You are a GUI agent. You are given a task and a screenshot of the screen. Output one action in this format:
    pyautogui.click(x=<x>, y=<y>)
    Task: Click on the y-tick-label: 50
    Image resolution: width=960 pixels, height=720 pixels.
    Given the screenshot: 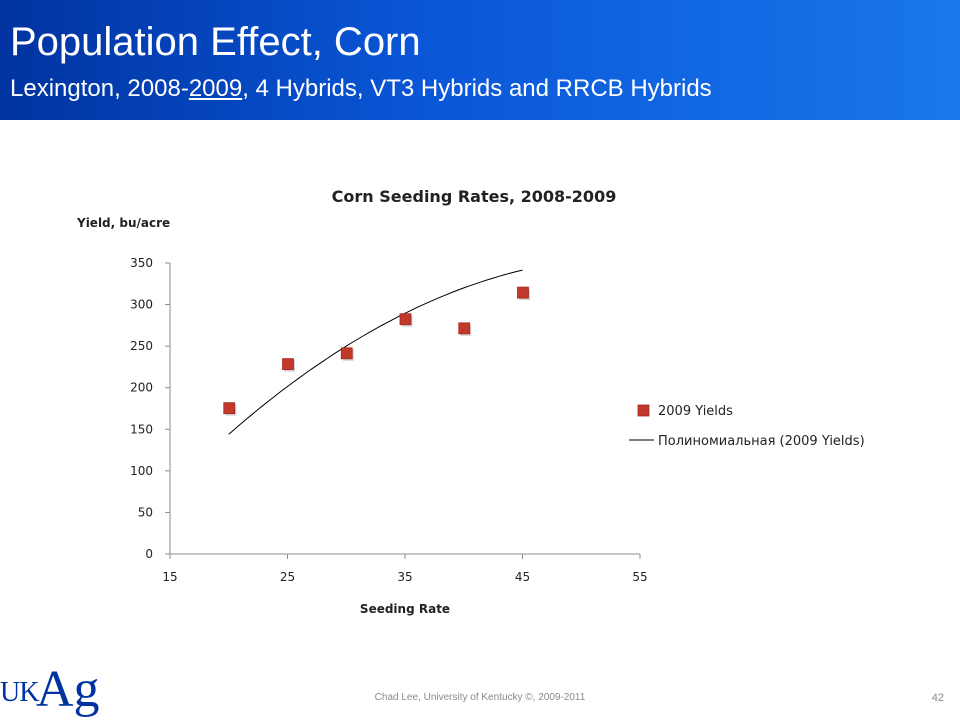 What is the action you would take?
    pyautogui.click(x=145, y=512)
    